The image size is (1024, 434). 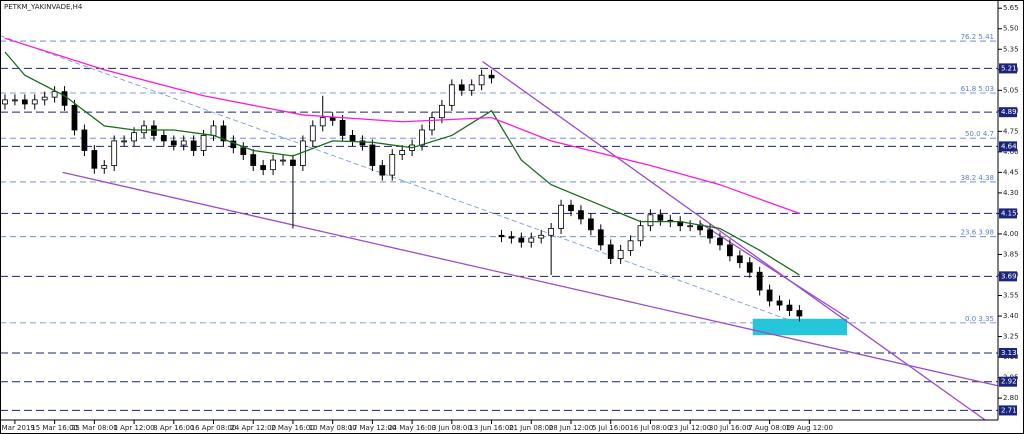 I want to click on y-tick-label: 4.45, so click(x=1011, y=172).